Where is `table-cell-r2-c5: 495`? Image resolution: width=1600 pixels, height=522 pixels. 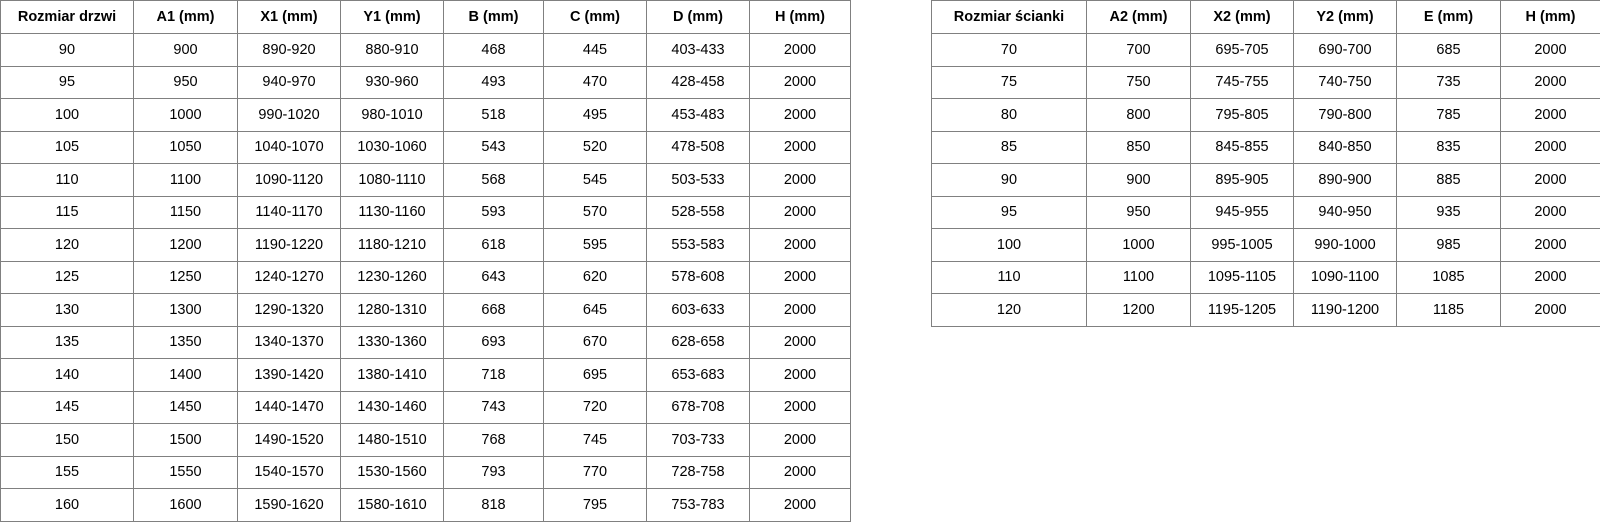
table-cell-r2-c5: 495 is located at coordinates (595, 115).